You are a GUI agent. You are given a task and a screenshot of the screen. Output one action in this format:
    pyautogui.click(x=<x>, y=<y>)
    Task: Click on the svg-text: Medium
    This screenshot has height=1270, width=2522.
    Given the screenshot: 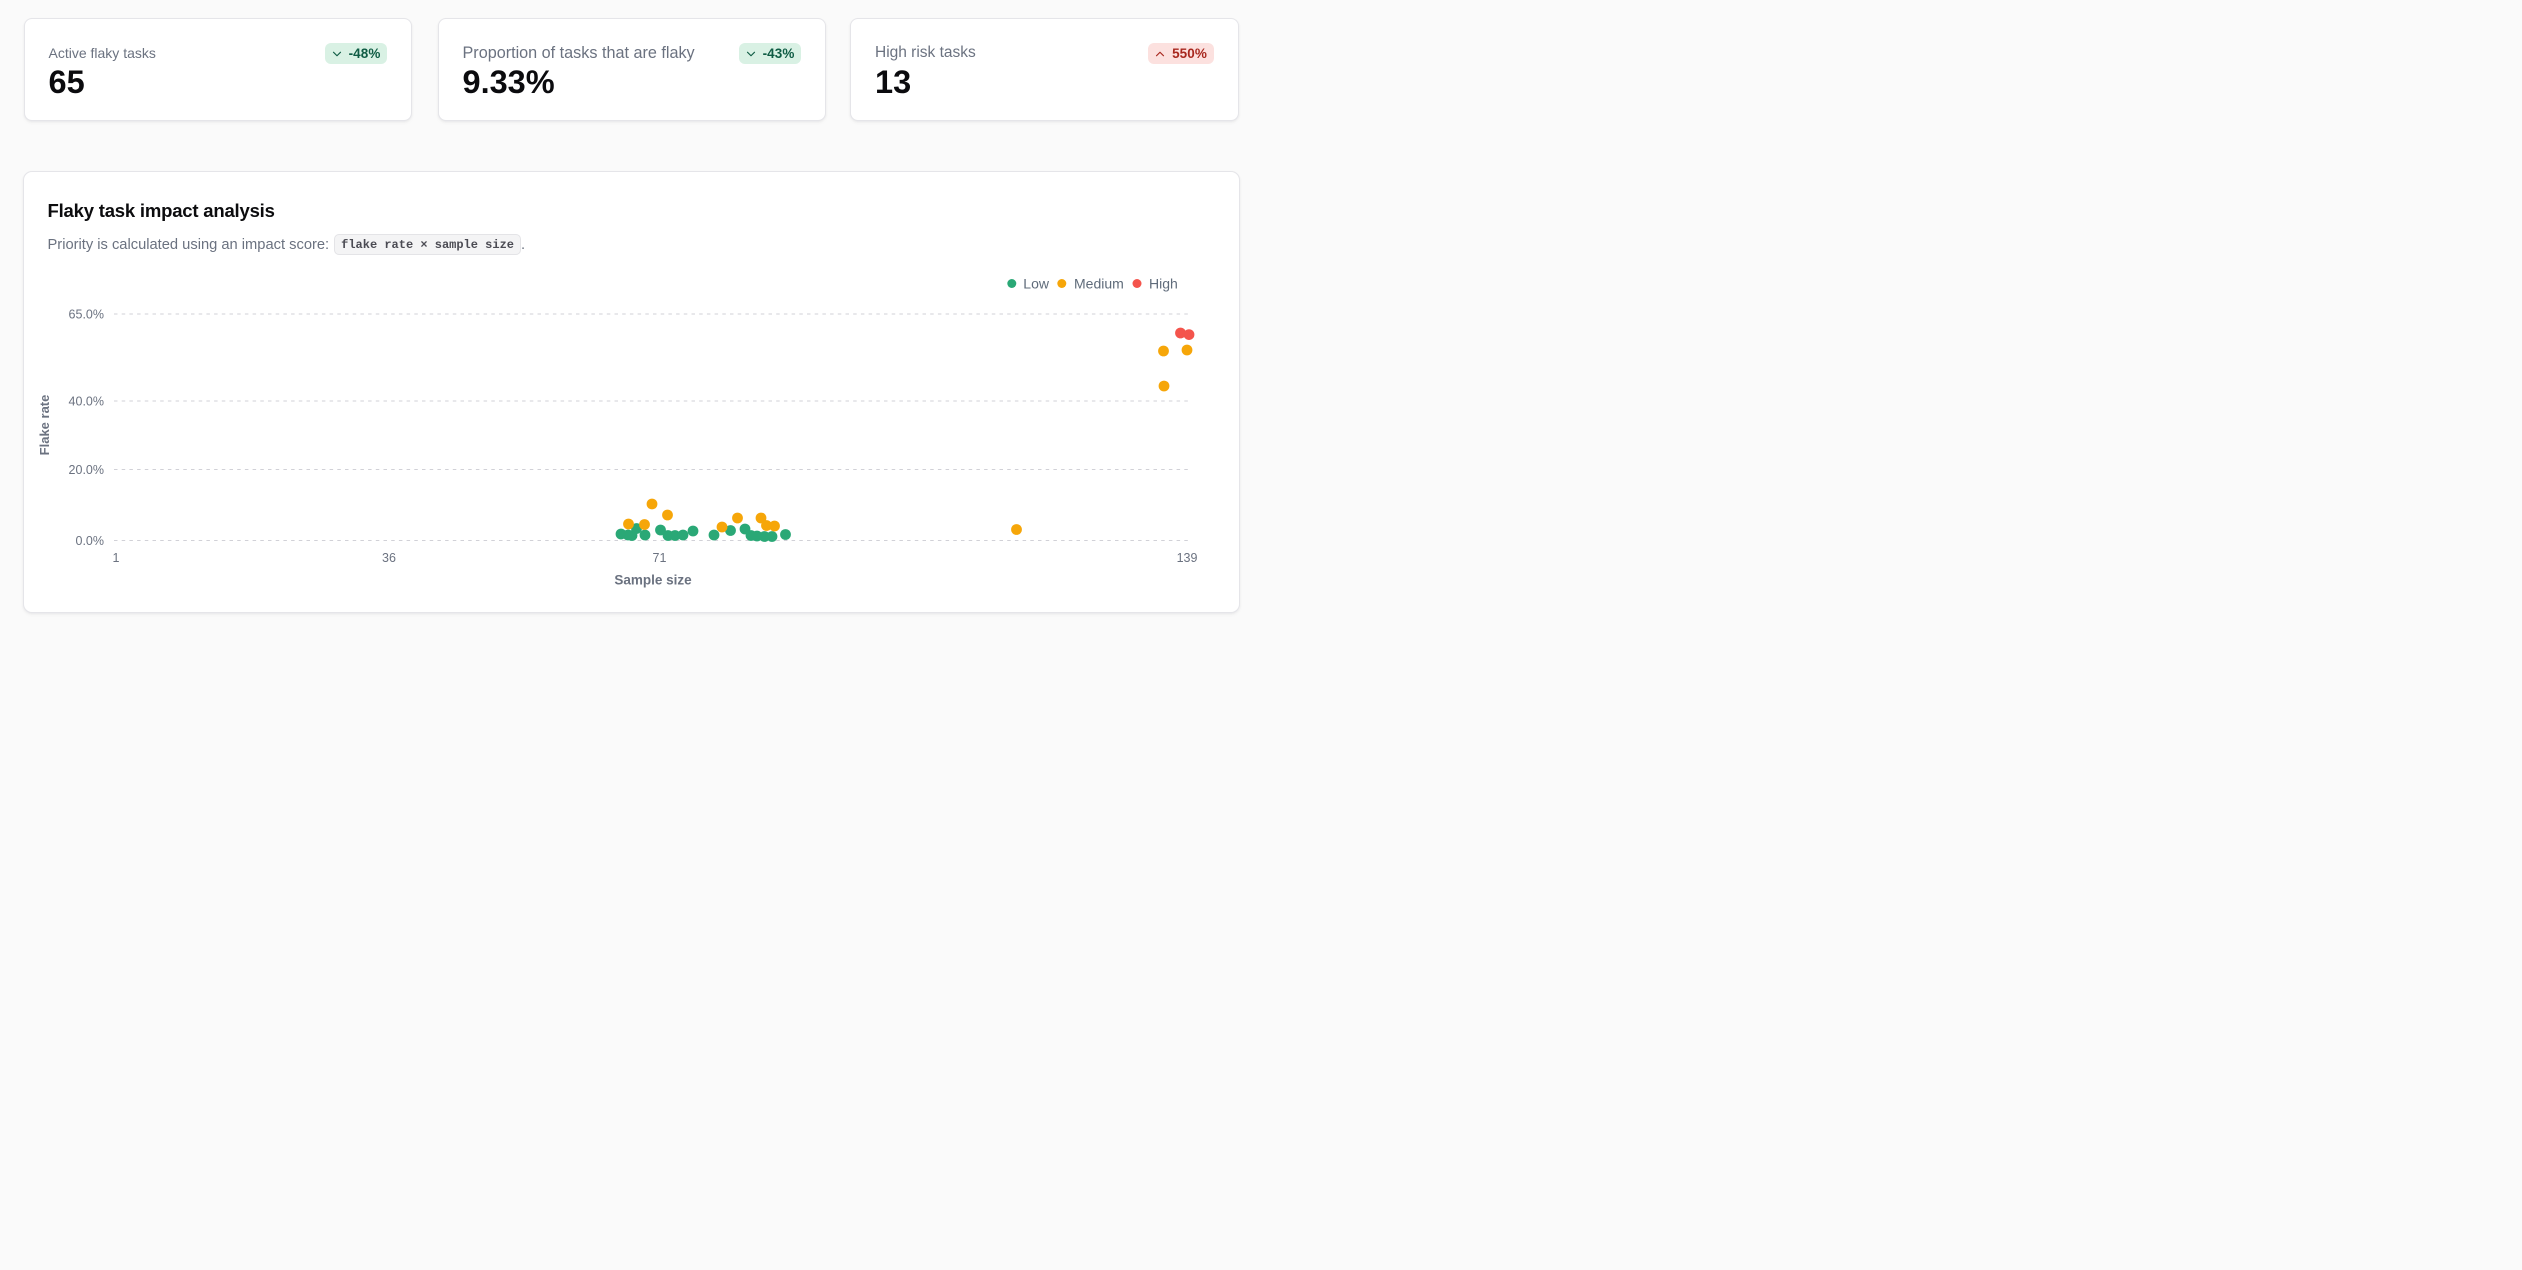 What is the action you would take?
    pyautogui.click(x=1099, y=283)
    